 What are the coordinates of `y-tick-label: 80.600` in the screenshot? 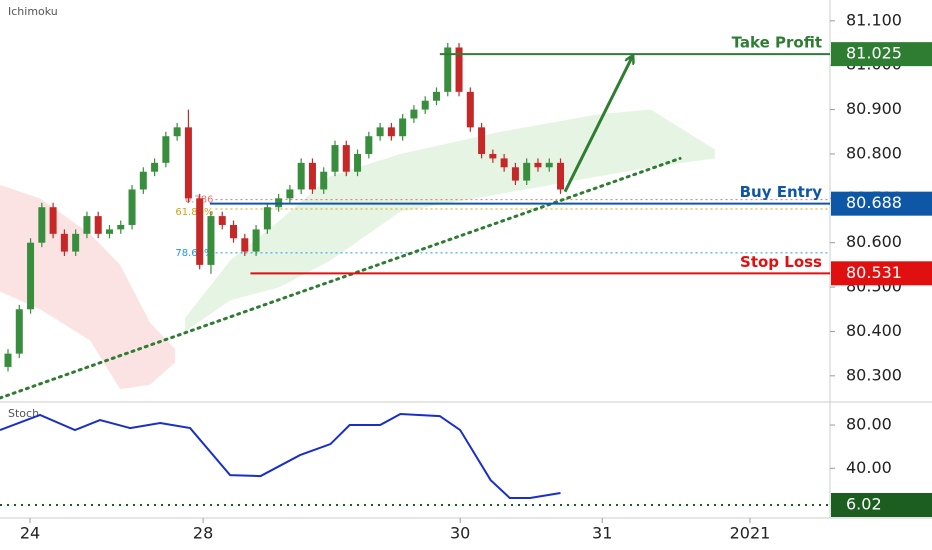 It's located at (874, 241).